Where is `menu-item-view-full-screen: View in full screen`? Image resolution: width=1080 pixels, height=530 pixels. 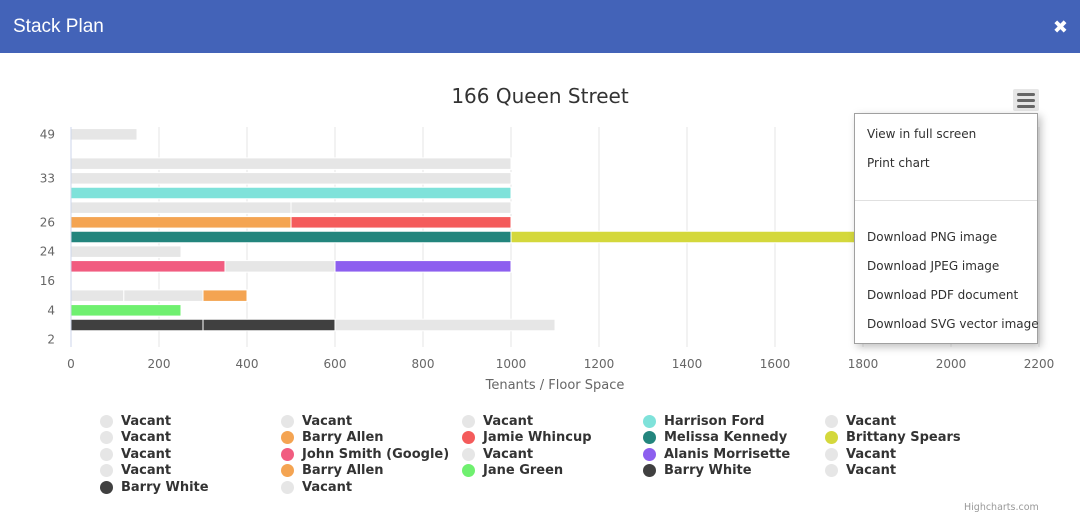 menu-item-view-full-screen: View in full screen is located at coordinates (922, 134).